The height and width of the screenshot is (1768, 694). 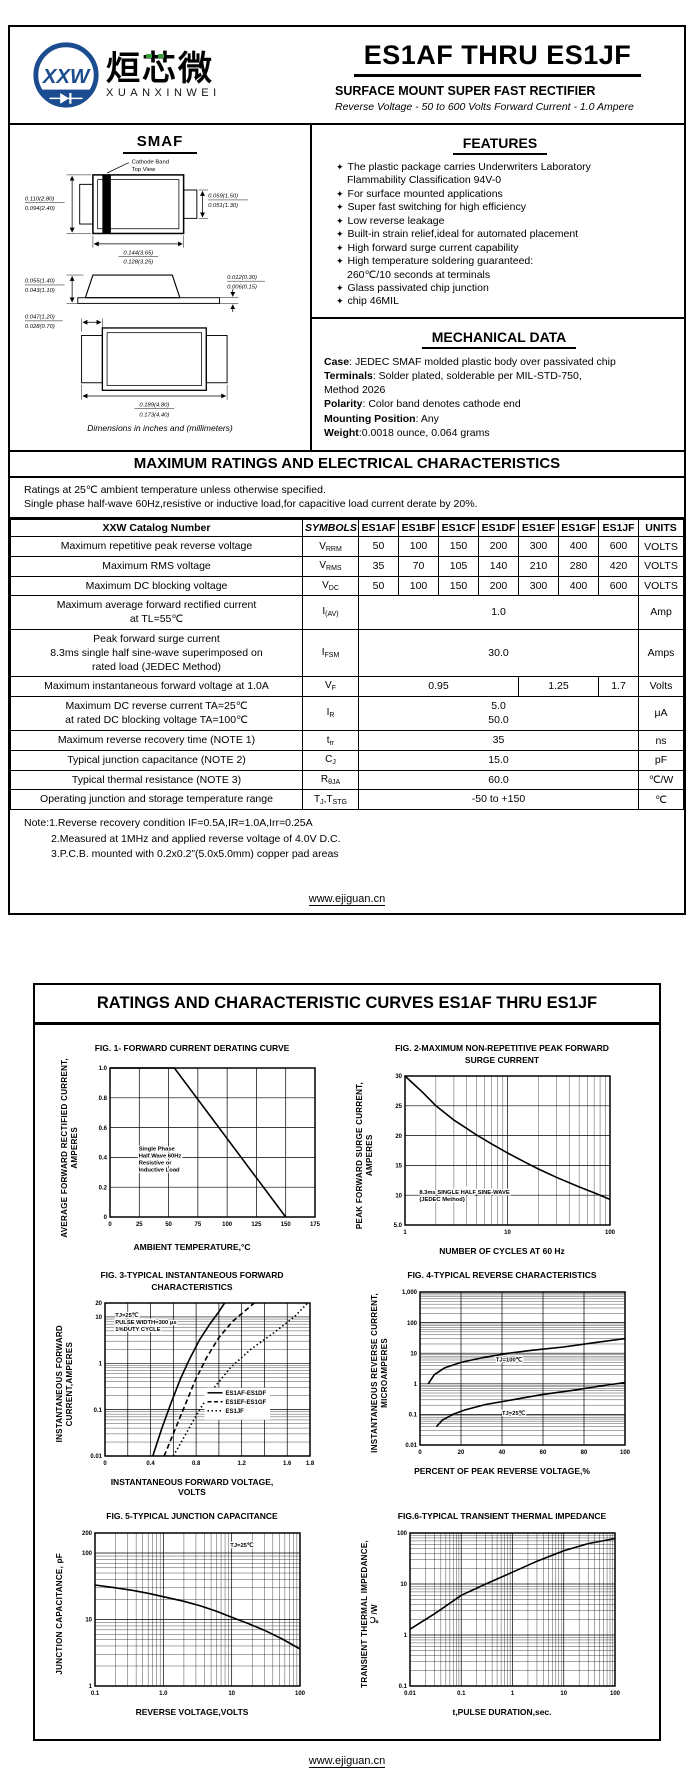 I want to click on value-cell: 5.0 50.0, so click(x=498, y=713).